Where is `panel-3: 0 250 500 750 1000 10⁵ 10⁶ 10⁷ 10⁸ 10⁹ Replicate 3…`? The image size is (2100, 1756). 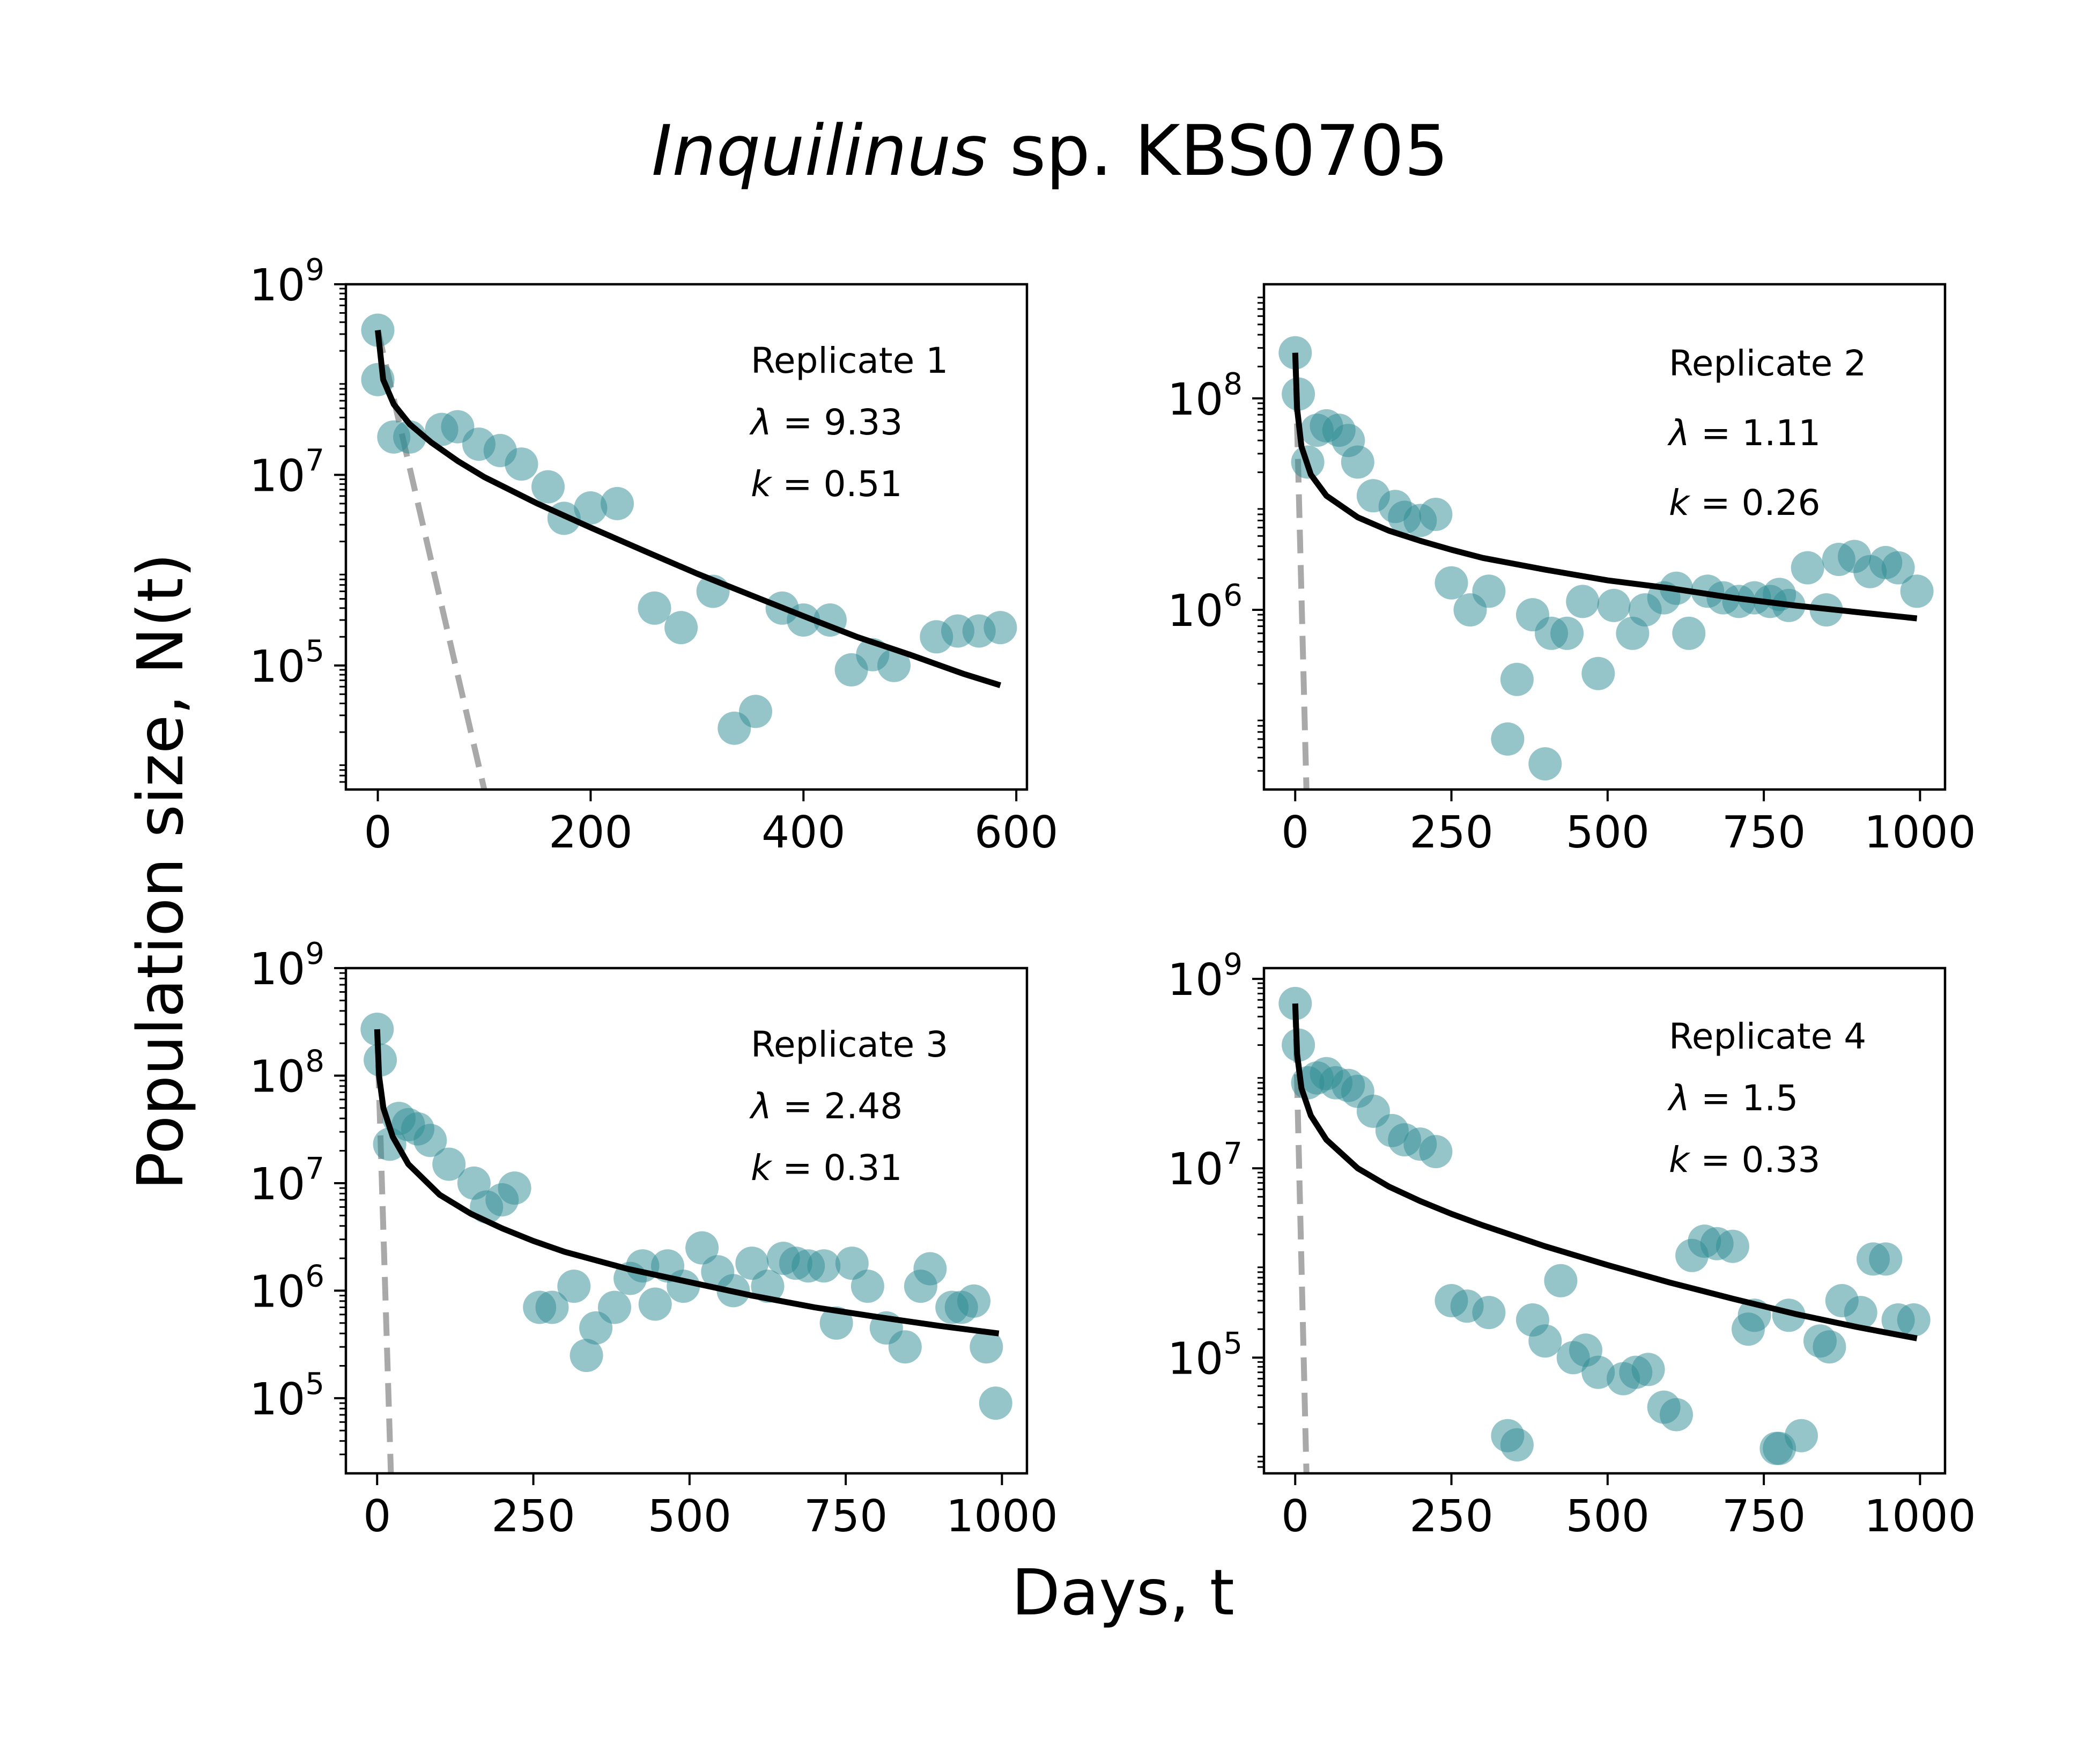 panel-3: 0 250 500 750 1000 10⁵ 10⁶ 10⁷ 10⁸ 10⁹ Replicate 3… is located at coordinates (653, 1239).